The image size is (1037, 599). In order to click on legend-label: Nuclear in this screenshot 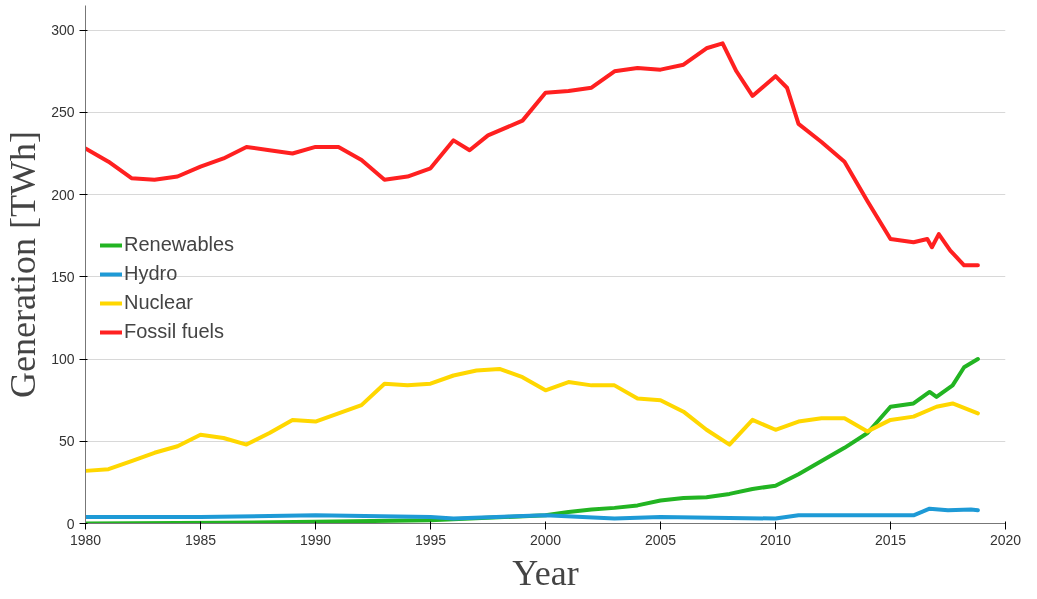, I will do `click(158, 302)`.